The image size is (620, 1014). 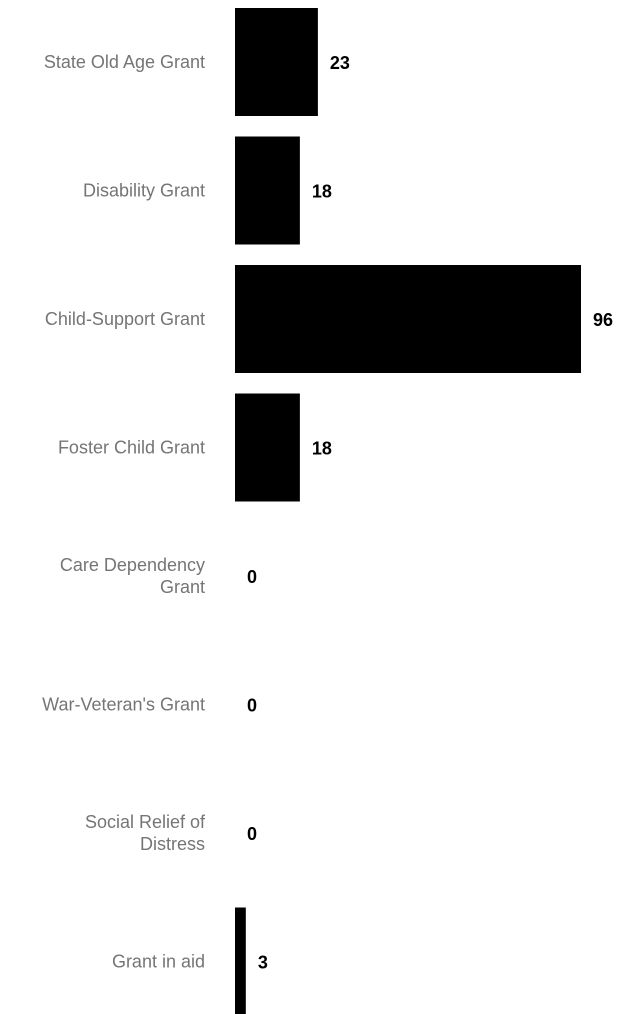 What do you see at coordinates (322, 192) in the screenshot?
I see `value-label-1: 18` at bounding box center [322, 192].